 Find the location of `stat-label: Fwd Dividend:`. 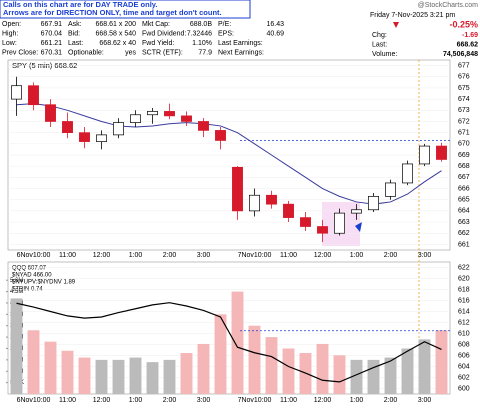

stat-label: Fwd Dividend: is located at coordinates (164, 33).